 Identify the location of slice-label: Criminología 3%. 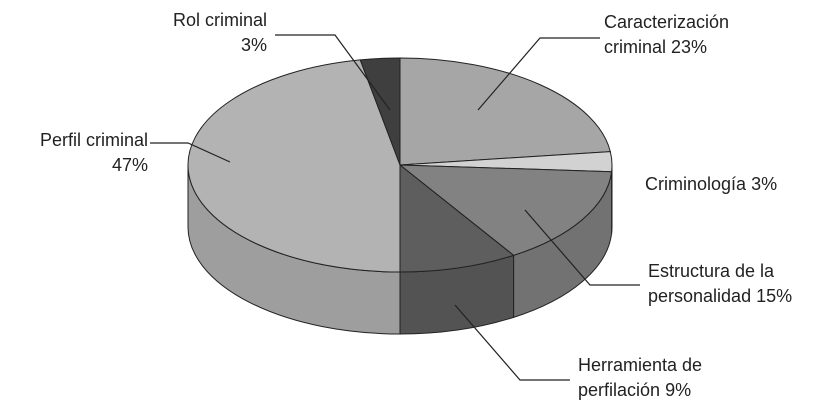
(735, 184).